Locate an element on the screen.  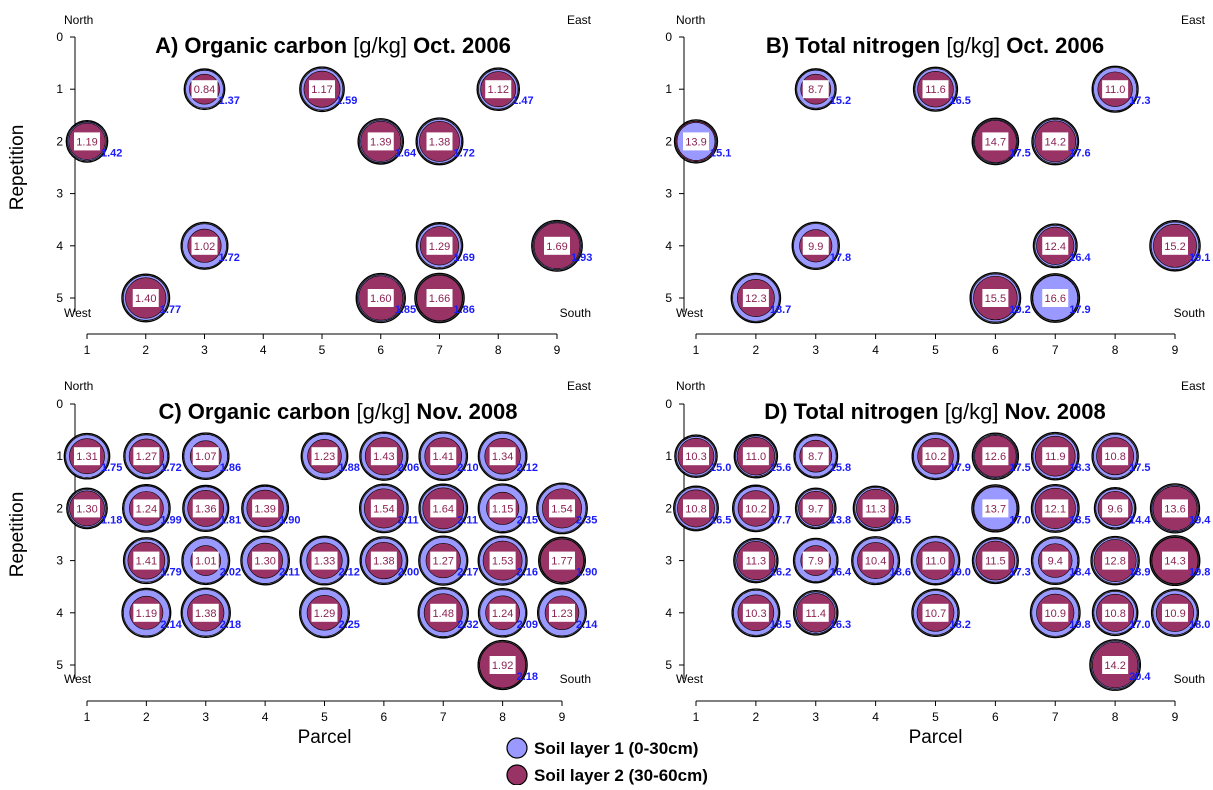
data-point: 1.34 2.12 is located at coordinates (507, 456).